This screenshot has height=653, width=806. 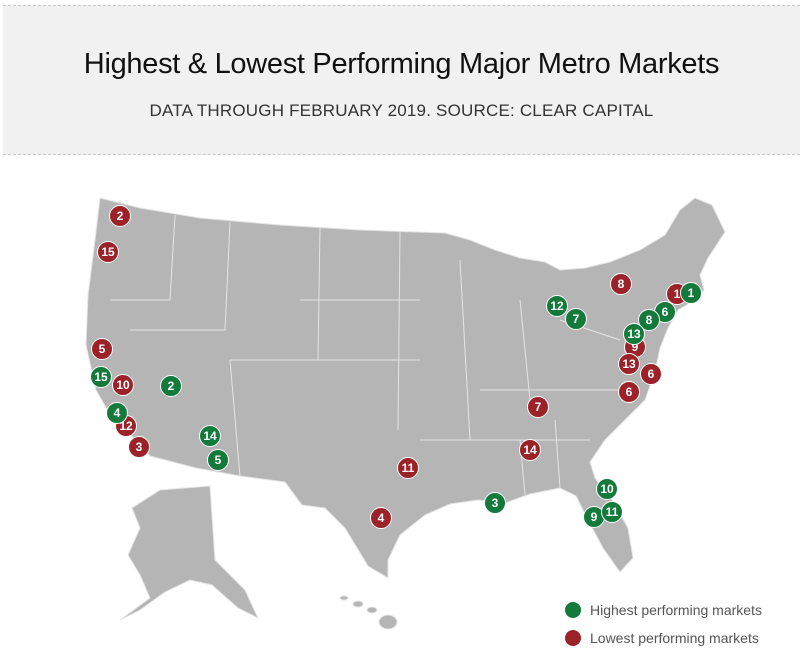 I want to click on green-dot-icon, so click(x=573, y=610).